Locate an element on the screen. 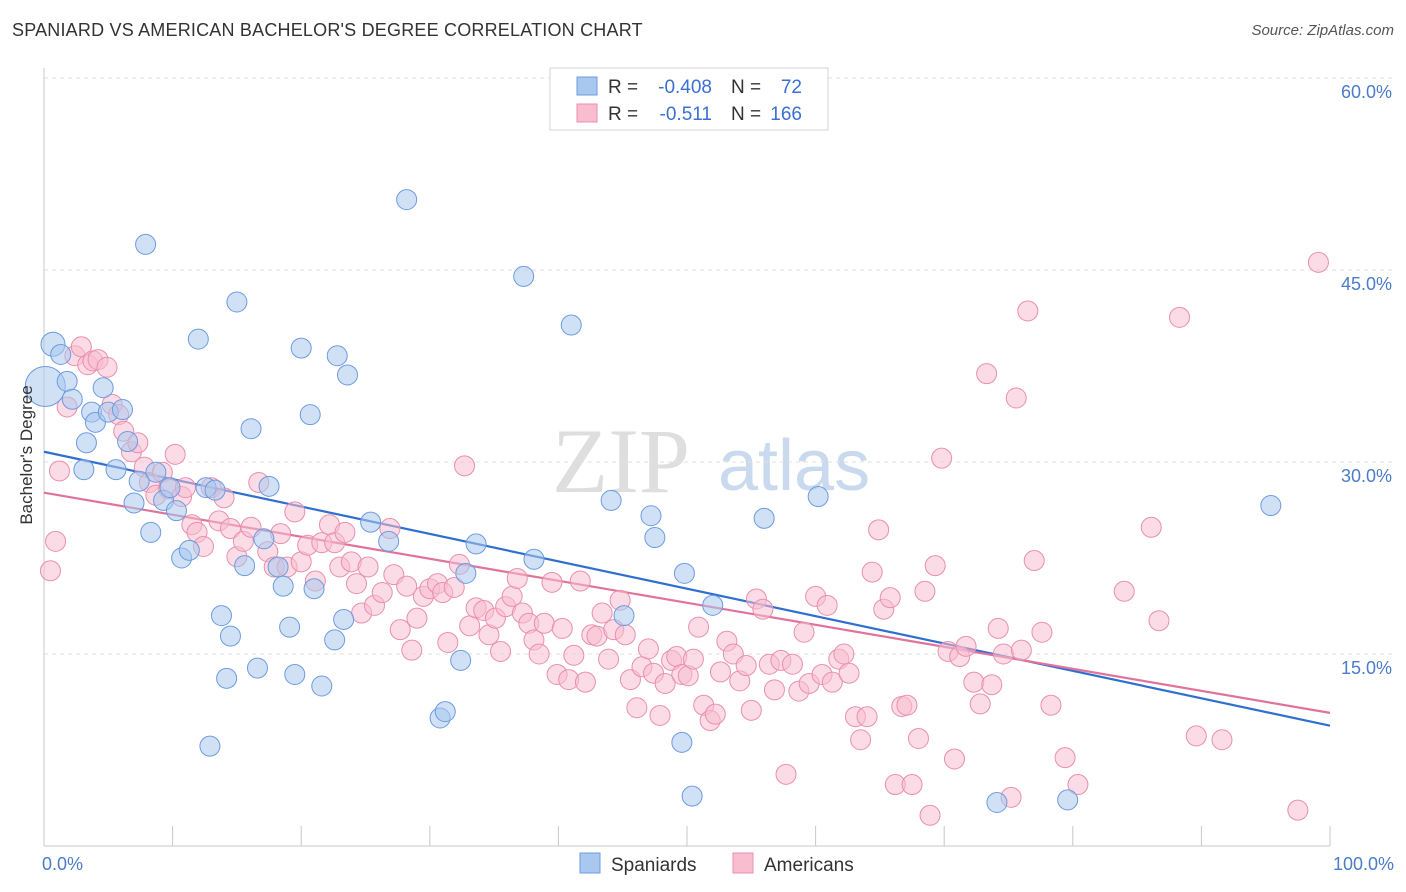 The image size is (1406, 892). legend-swatch-spaniards is located at coordinates (590, 863).